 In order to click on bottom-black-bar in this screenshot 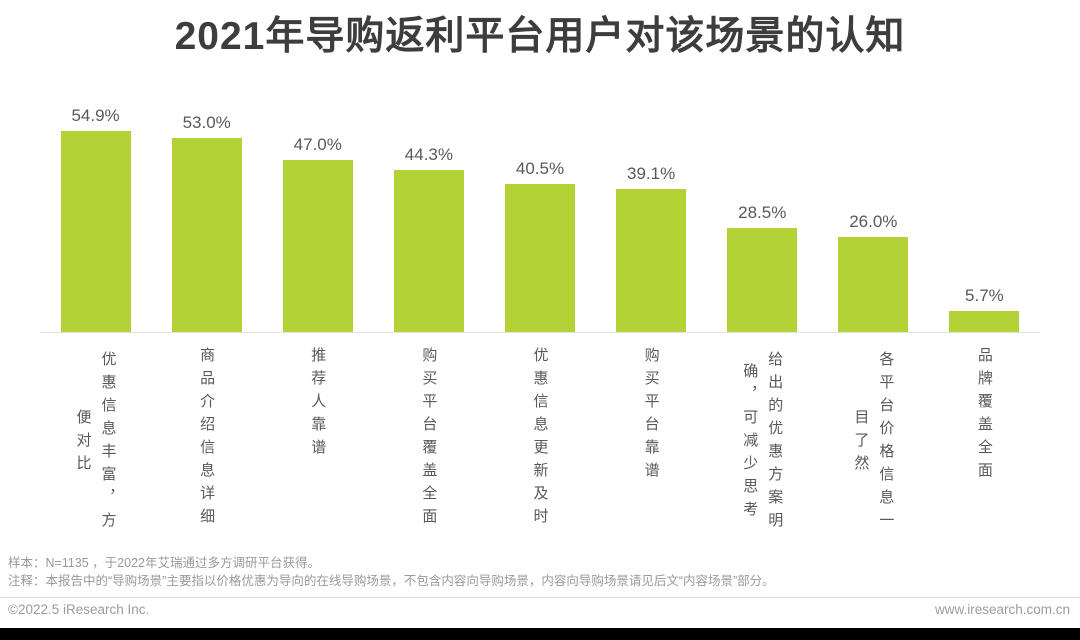, I will do `click(540, 634)`.